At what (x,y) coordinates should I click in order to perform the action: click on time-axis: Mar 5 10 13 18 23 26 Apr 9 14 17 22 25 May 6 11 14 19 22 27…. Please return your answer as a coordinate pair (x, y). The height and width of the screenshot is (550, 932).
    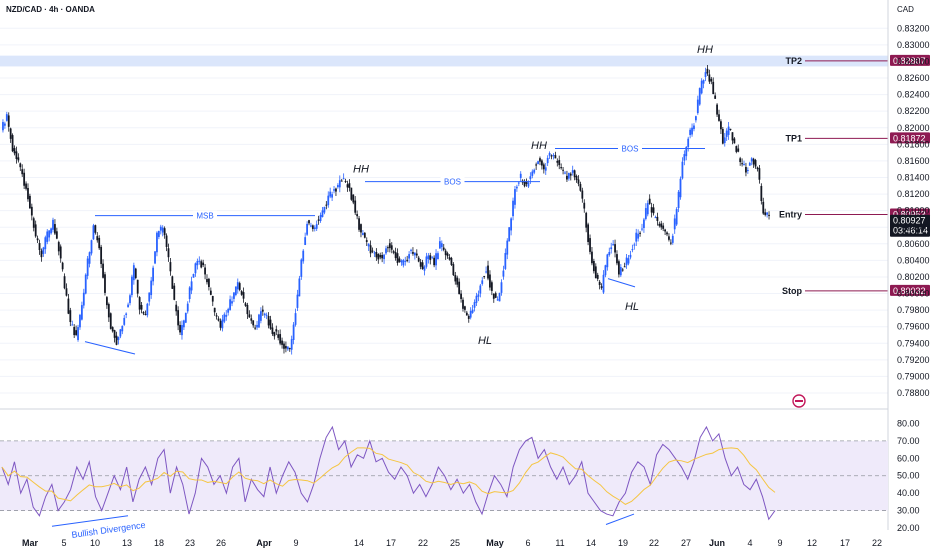
    Looking at the image, I should click on (452, 543).